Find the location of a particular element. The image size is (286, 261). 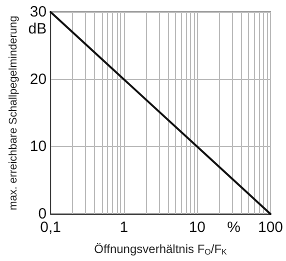

text: dB is located at coordinates (37, 29).